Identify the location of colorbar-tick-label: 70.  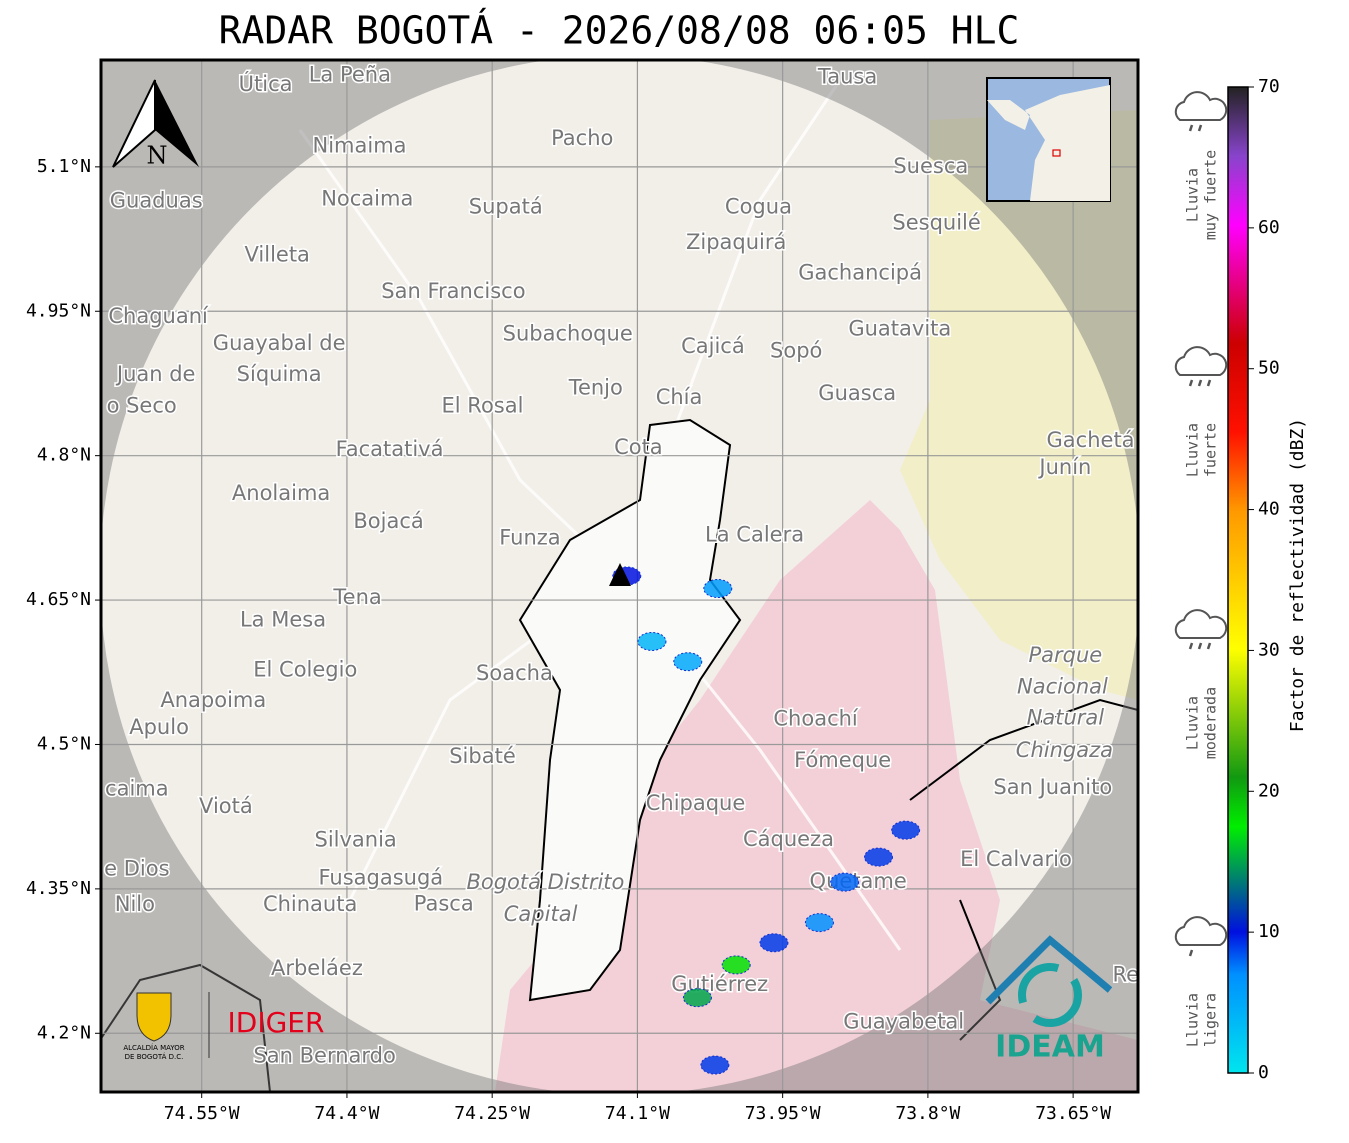
(1269, 86).